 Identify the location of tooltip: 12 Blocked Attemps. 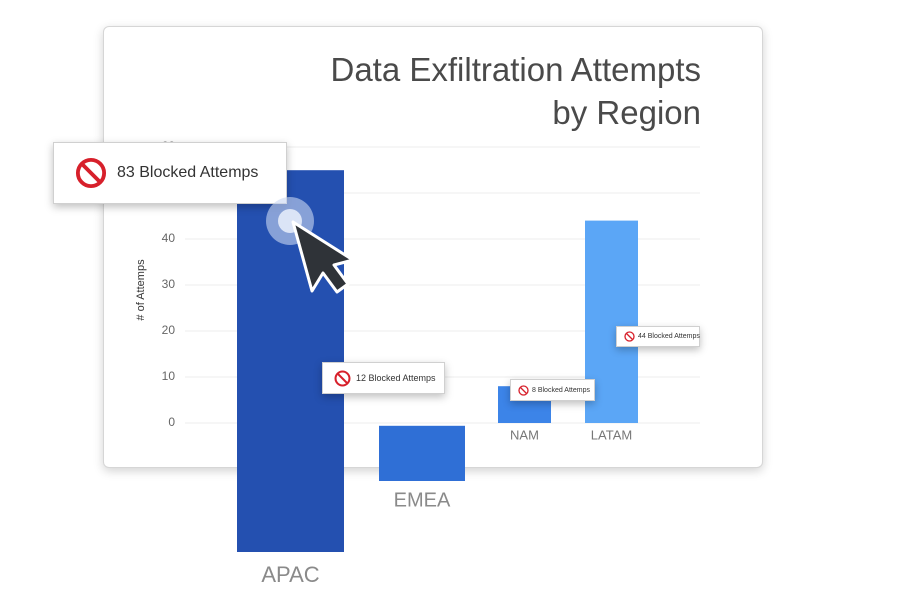
(383, 378).